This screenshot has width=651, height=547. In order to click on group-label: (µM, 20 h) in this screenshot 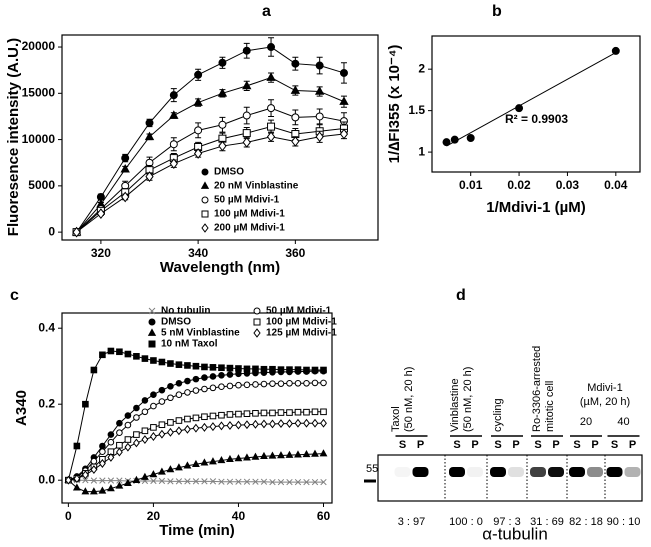, I will do `click(605, 402)`.